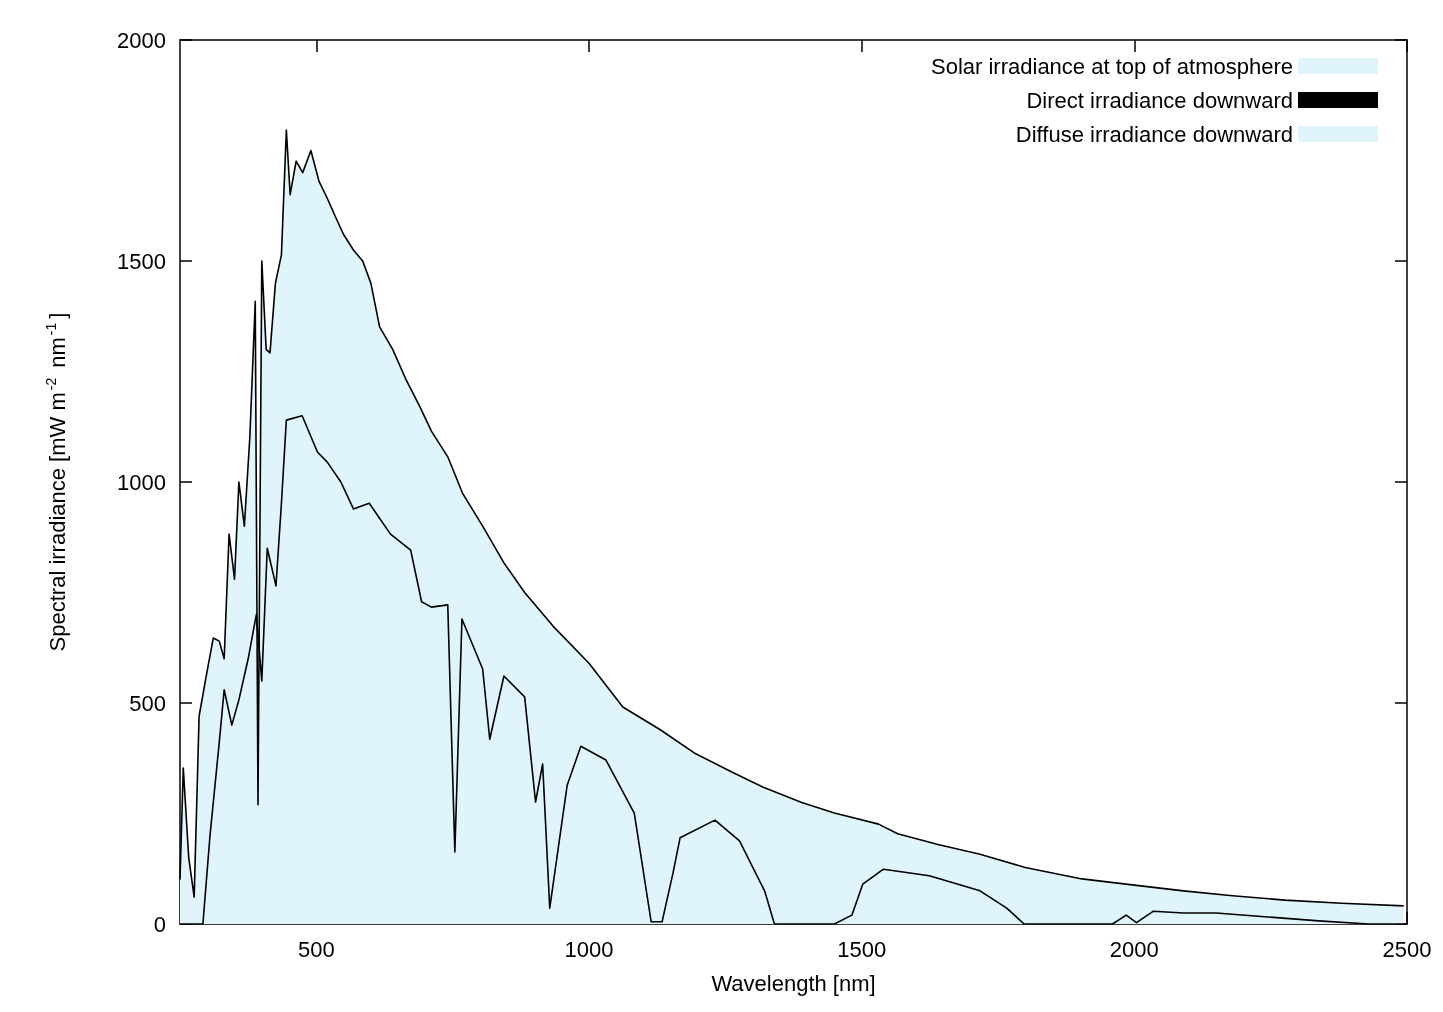 Image resolution: width=1443 pixels, height=1012 pixels. Describe the element at coordinates (862, 949) in the screenshot. I see `x-tick-label: 1500` at that location.